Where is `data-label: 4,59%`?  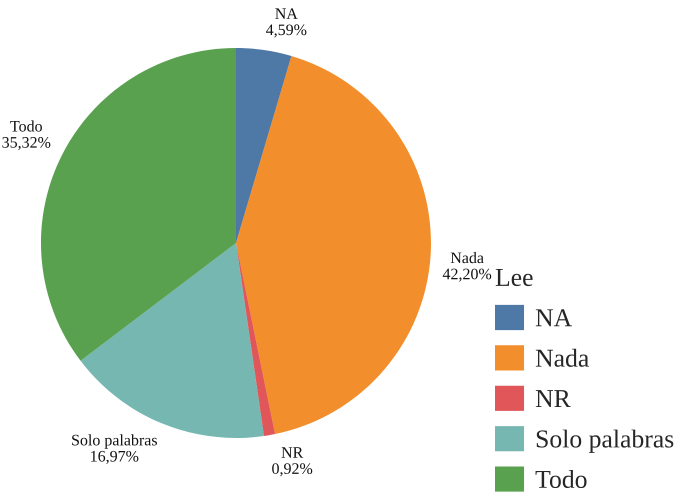
data-label: 4,59% is located at coordinates (286, 31).